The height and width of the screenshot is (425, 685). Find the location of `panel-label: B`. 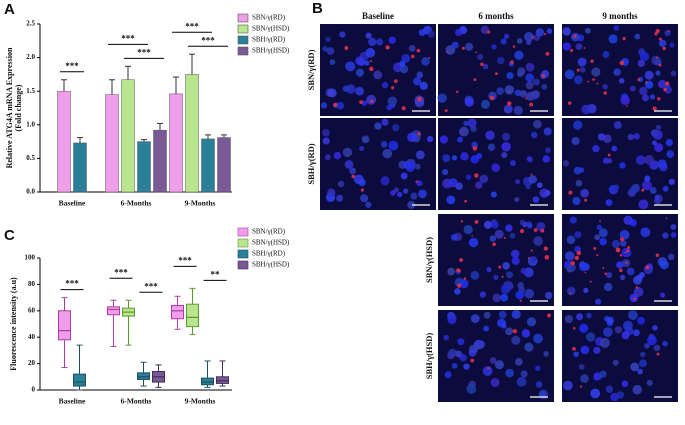

panel-label: B is located at coordinates (317, 8).